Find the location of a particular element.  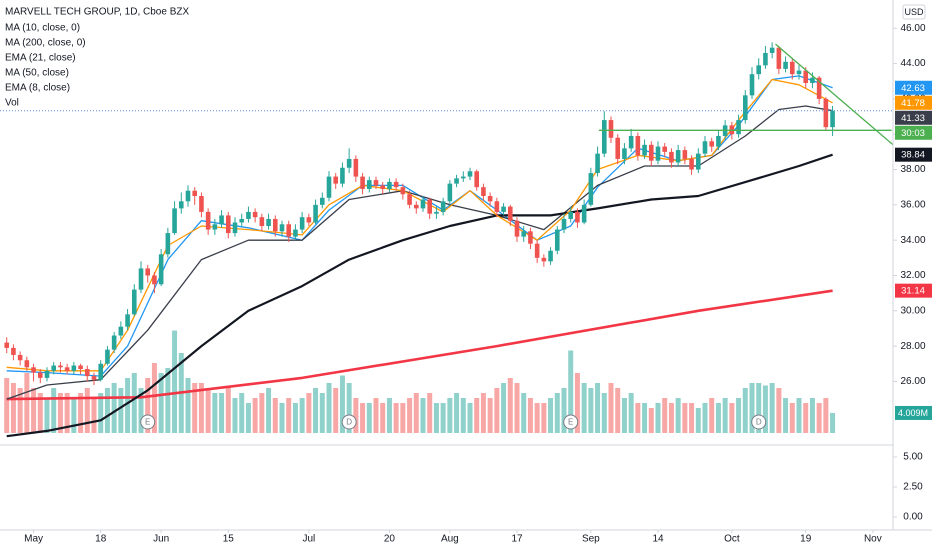

legend-title: MARVELL TECH GROUP, 1D, Cboe BZX is located at coordinates (97, 12).